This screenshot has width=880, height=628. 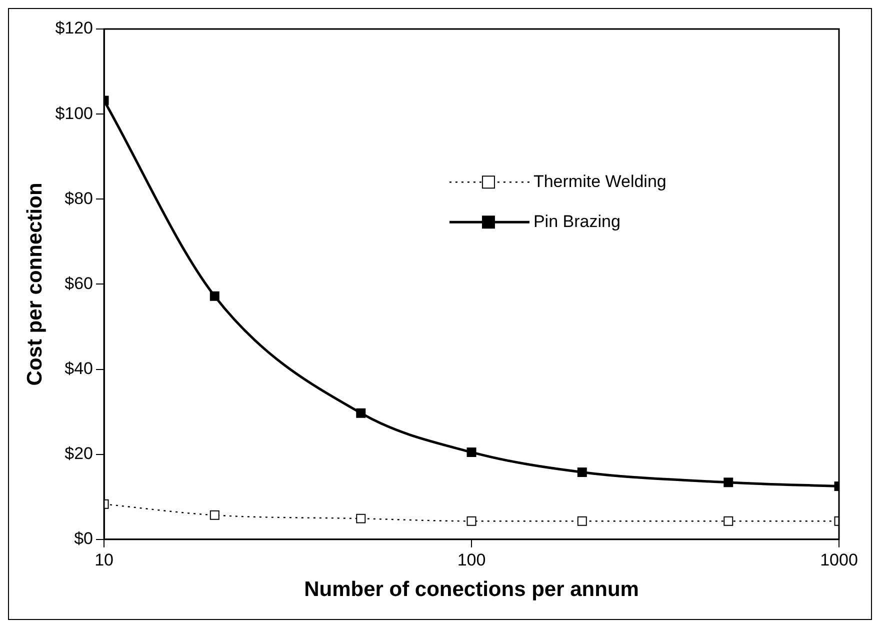 I want to click on y-tick-label: $100, so click(x=74, y=113).